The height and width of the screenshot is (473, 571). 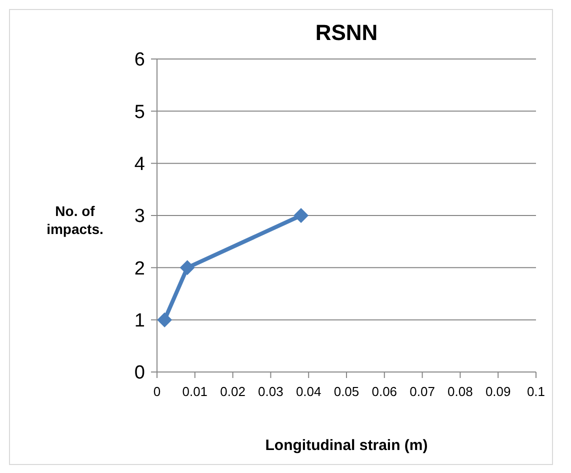 What do you see at coordinates (75, 220) in the screenshot?
I see `y-axis-title: No. of impacts.` at bounding box center [75, 220].